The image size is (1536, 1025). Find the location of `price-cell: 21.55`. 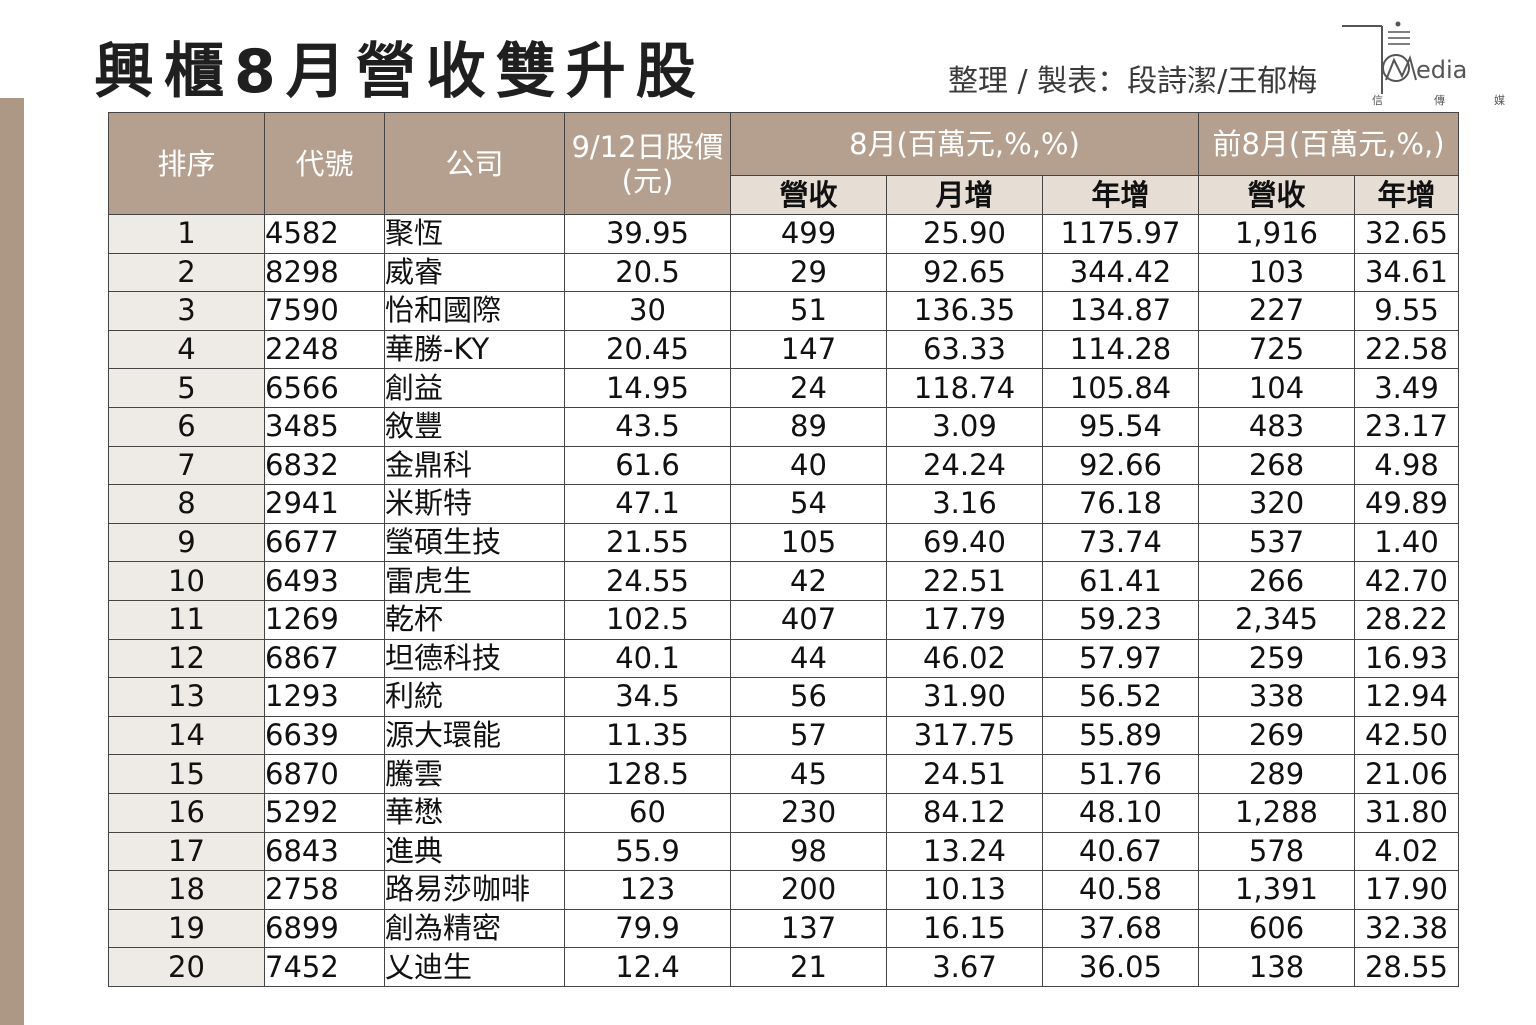

price-cell: 21.55 is located at coordinates (647, 542).